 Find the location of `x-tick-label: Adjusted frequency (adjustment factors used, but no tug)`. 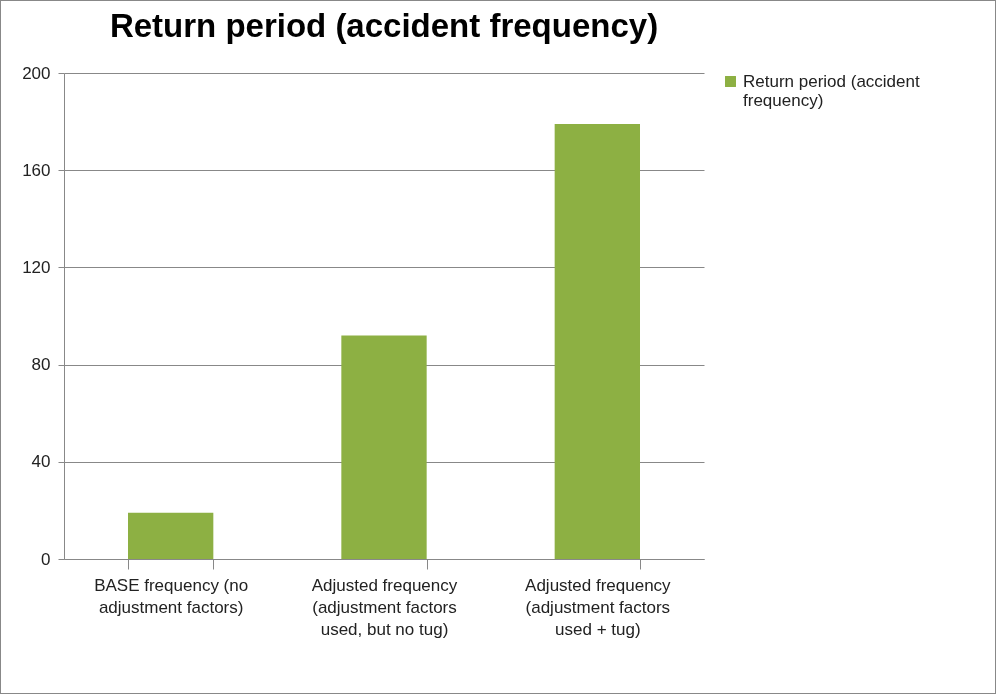

x-tick-label: Adjusted frequency (adjustment factors used, but no tug) is located at coordinates (384, 607).